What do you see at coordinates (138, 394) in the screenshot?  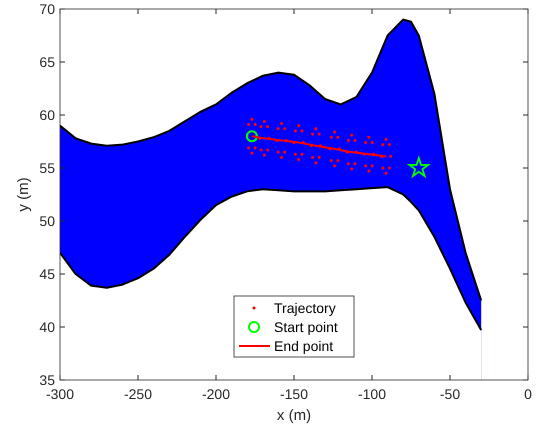 I see `x-tick-label: -250` at bounding box center [138, 394].